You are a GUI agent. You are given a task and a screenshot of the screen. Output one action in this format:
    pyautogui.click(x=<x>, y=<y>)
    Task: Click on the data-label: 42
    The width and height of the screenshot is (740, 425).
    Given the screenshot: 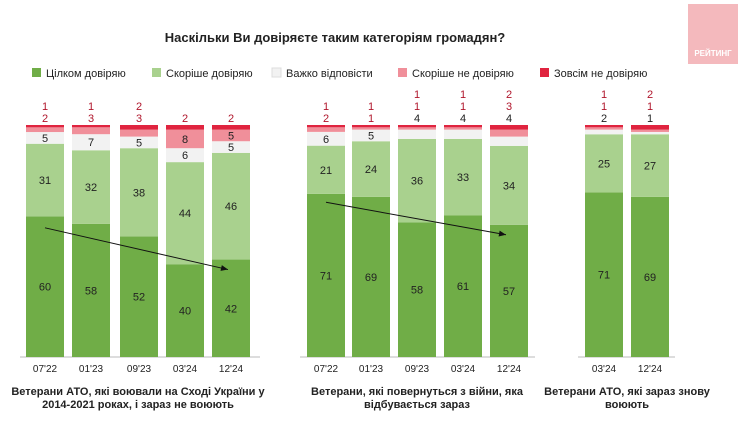 What is the action you would take?
    pyautogui.click(x=231, y=309)
    